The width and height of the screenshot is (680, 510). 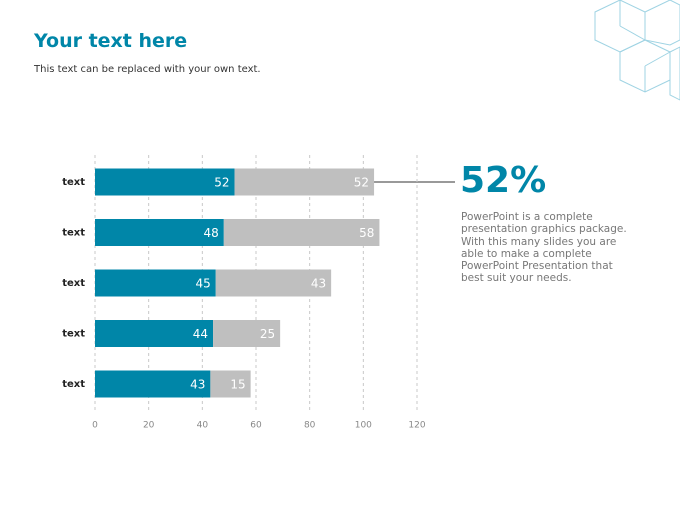 I want to click on description-line: best suit your needs., so click(x=516, y=278).